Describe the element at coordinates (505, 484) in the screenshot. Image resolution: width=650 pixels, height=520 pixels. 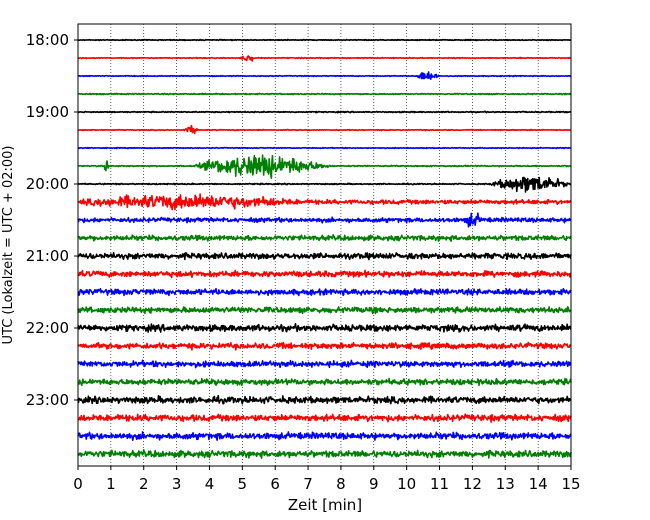
I see `x-tick-label: 13` at that location.